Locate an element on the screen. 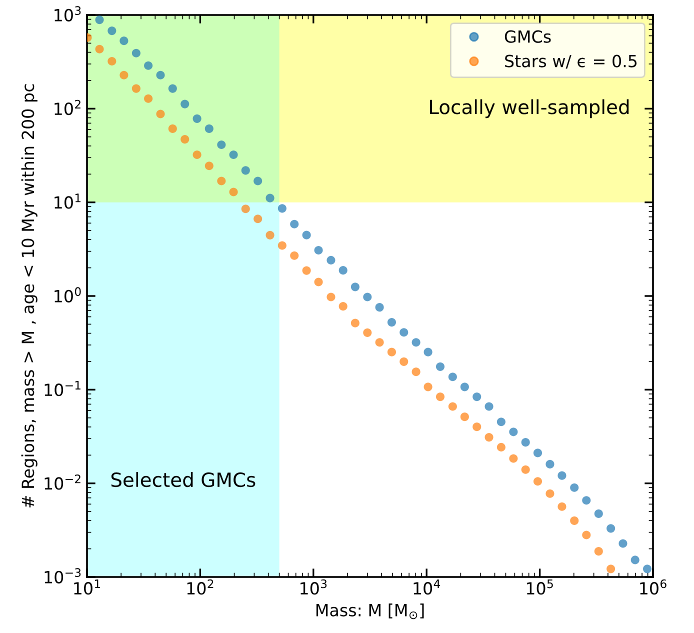  y-axis-title: # Regions, mass > M , age < 10 Myr within 200 pc is located at coordinates (29, 296).